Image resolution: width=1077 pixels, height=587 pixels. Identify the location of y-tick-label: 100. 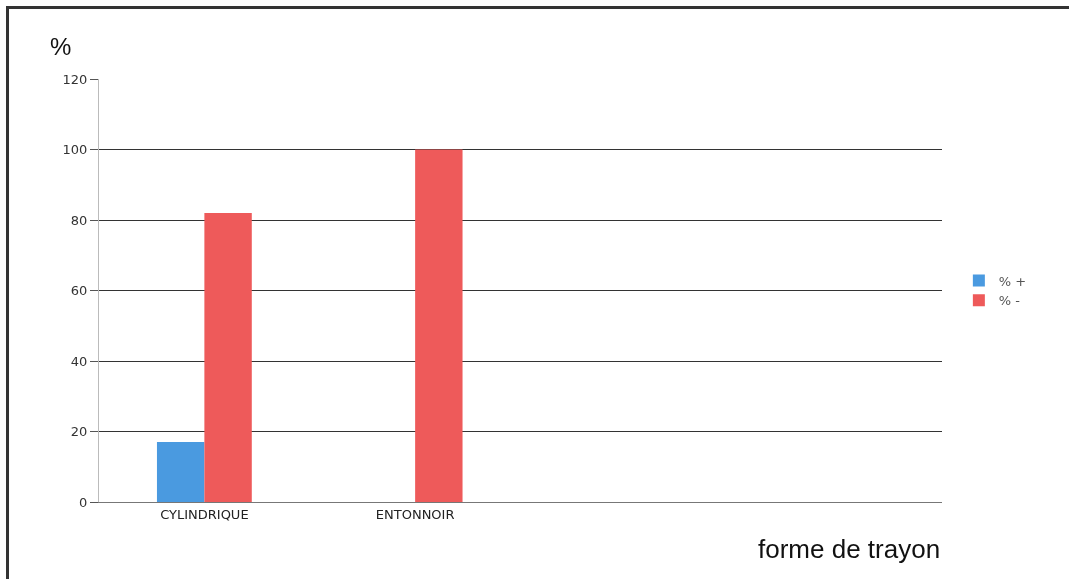
(75, 150).